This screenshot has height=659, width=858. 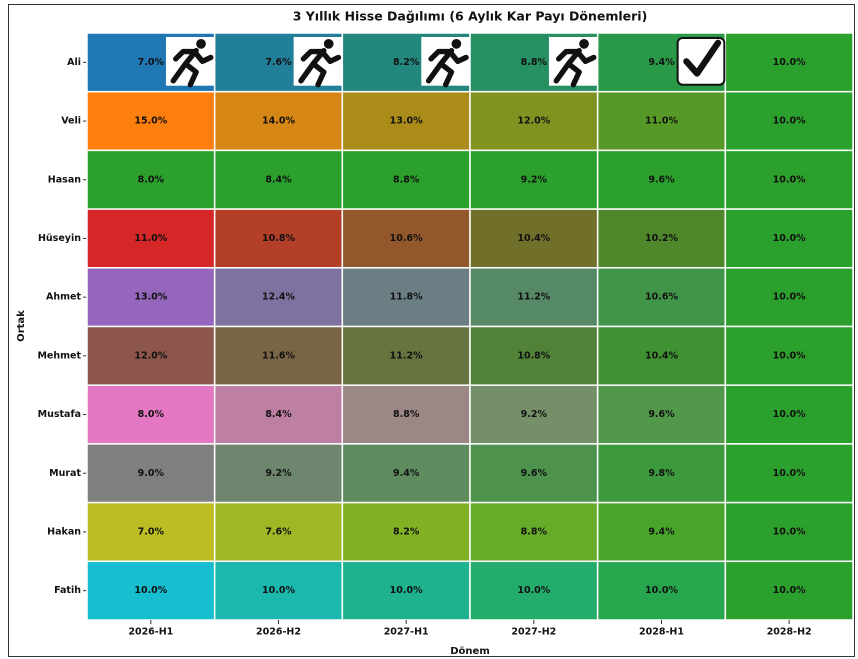 I want to click on cell-label: 12.4%, so click(x=278, y=297).